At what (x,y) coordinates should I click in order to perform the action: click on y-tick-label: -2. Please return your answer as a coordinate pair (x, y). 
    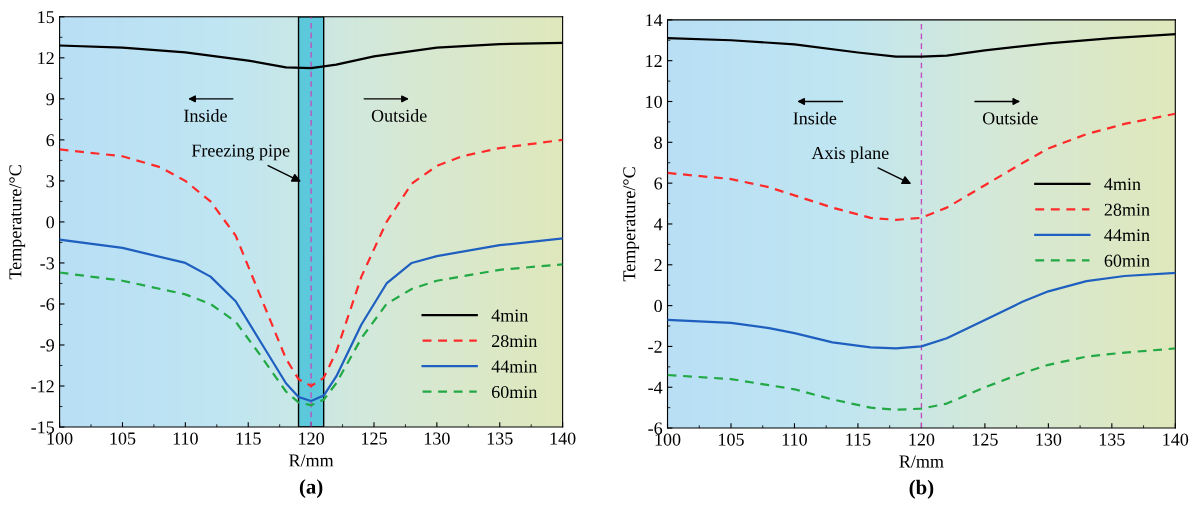
    Looking at the image, I should click on (655, 346).